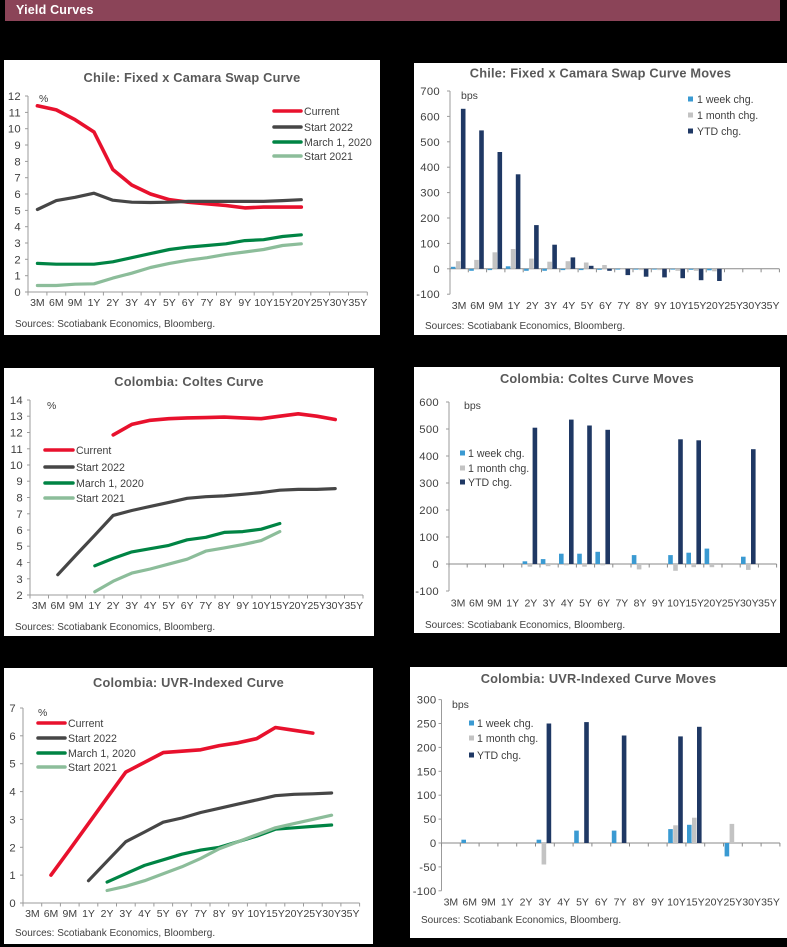 Image resolution: width=787 pixels, height=947 pixels. Describe the element at coordinates (430, 117) in the screenshot. I see `svg-text: 600` at that location.